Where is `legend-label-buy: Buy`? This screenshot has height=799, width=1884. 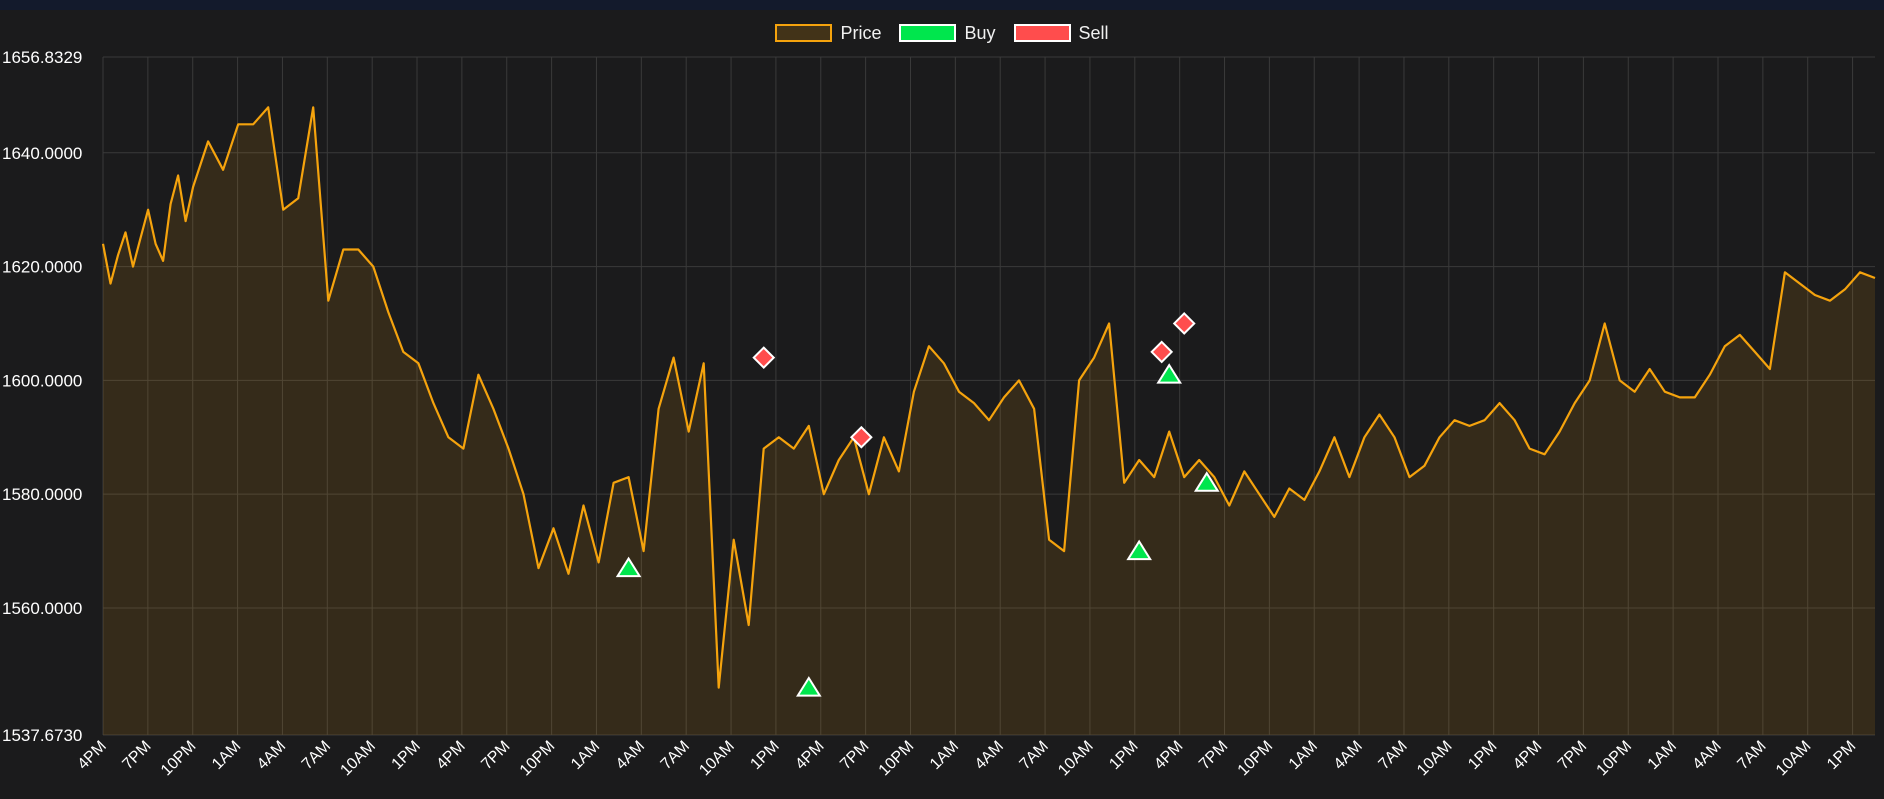 legend-label-buy: Buy is located at coordinates (980, 32).